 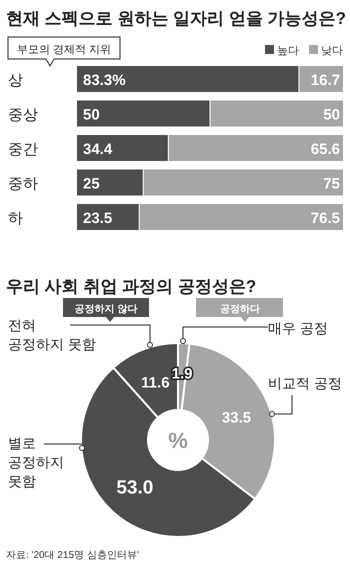 I want to click on y-tick-label: 상, so click(x=15, y=80).